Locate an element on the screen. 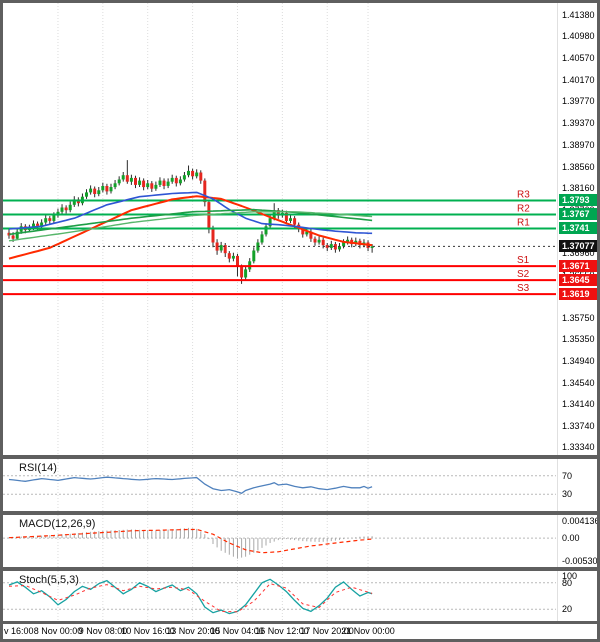 This screenshot has height=642, width=600. stoch-axis-label: 20 is located at coordinates (567, 609).